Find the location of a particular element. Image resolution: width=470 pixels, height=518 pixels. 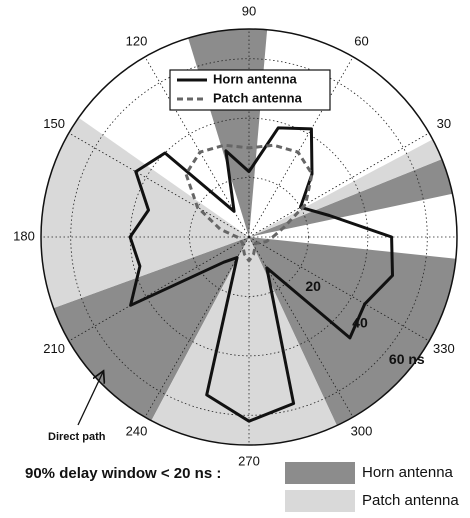

series-line is located at coordinates (249, 203).